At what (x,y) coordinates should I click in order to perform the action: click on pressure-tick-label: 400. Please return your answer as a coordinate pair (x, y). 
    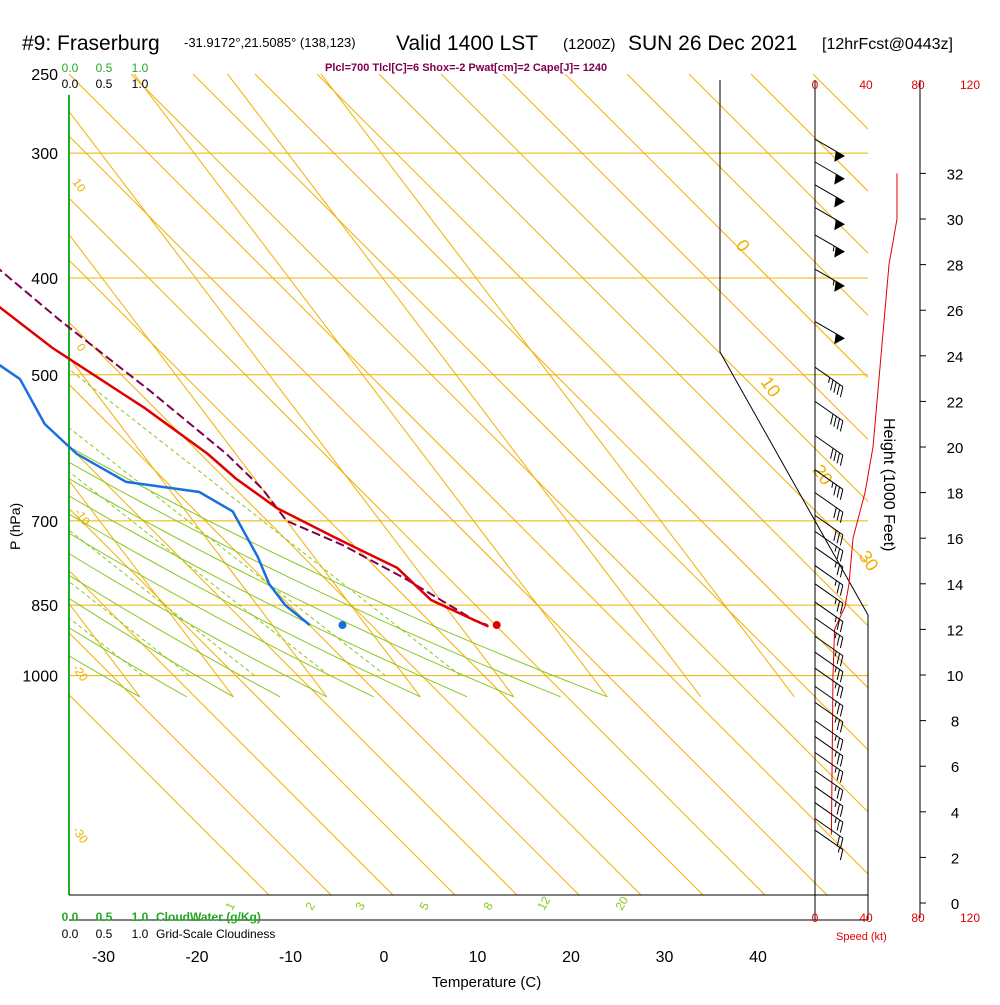
    Looking at the image, I should click on (44, 279).